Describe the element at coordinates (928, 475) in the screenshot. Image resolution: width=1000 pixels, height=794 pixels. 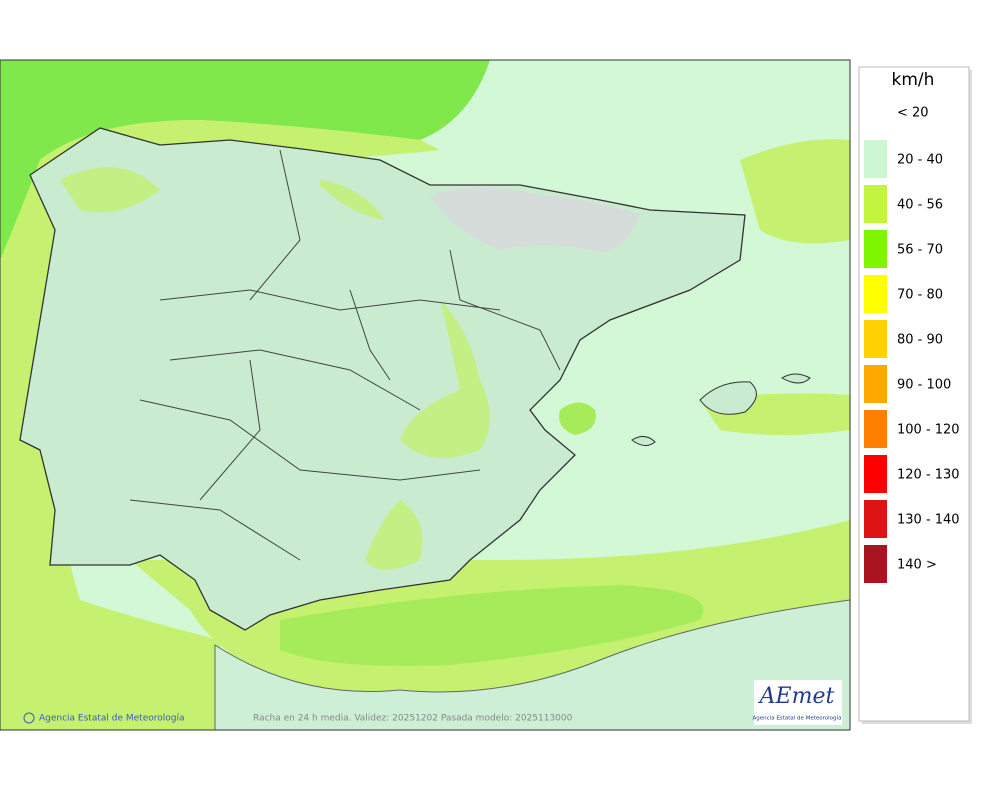
I see `legend-label: 120 - 130` at that location.